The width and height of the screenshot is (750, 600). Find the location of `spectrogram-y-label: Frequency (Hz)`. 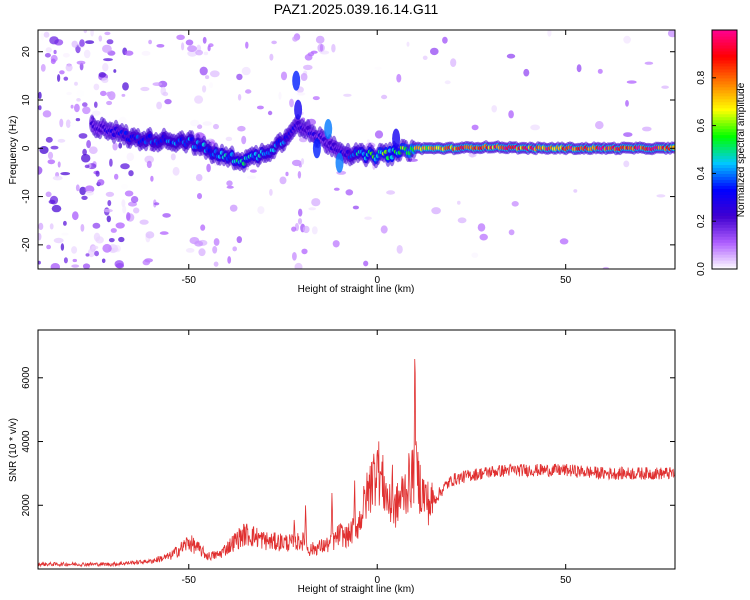

spectrogram-y-label: Frequency (Hz) is located at coordinates (13, 150).